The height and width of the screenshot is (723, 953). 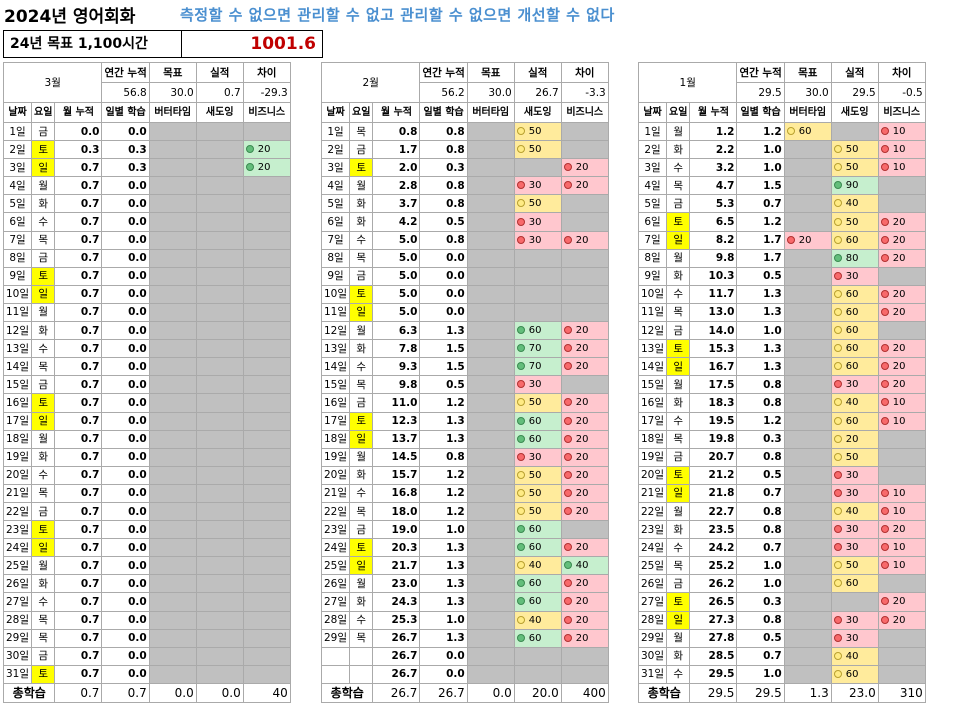 I want to click on month-cum-cell: 12.3, so click(x=396, y=421).